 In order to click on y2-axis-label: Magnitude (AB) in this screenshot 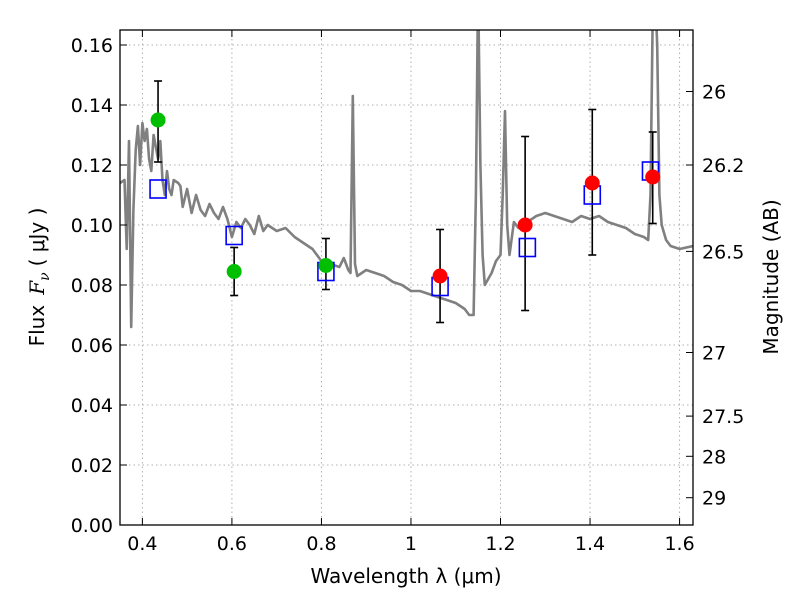, I will do `click(771, 276)`.